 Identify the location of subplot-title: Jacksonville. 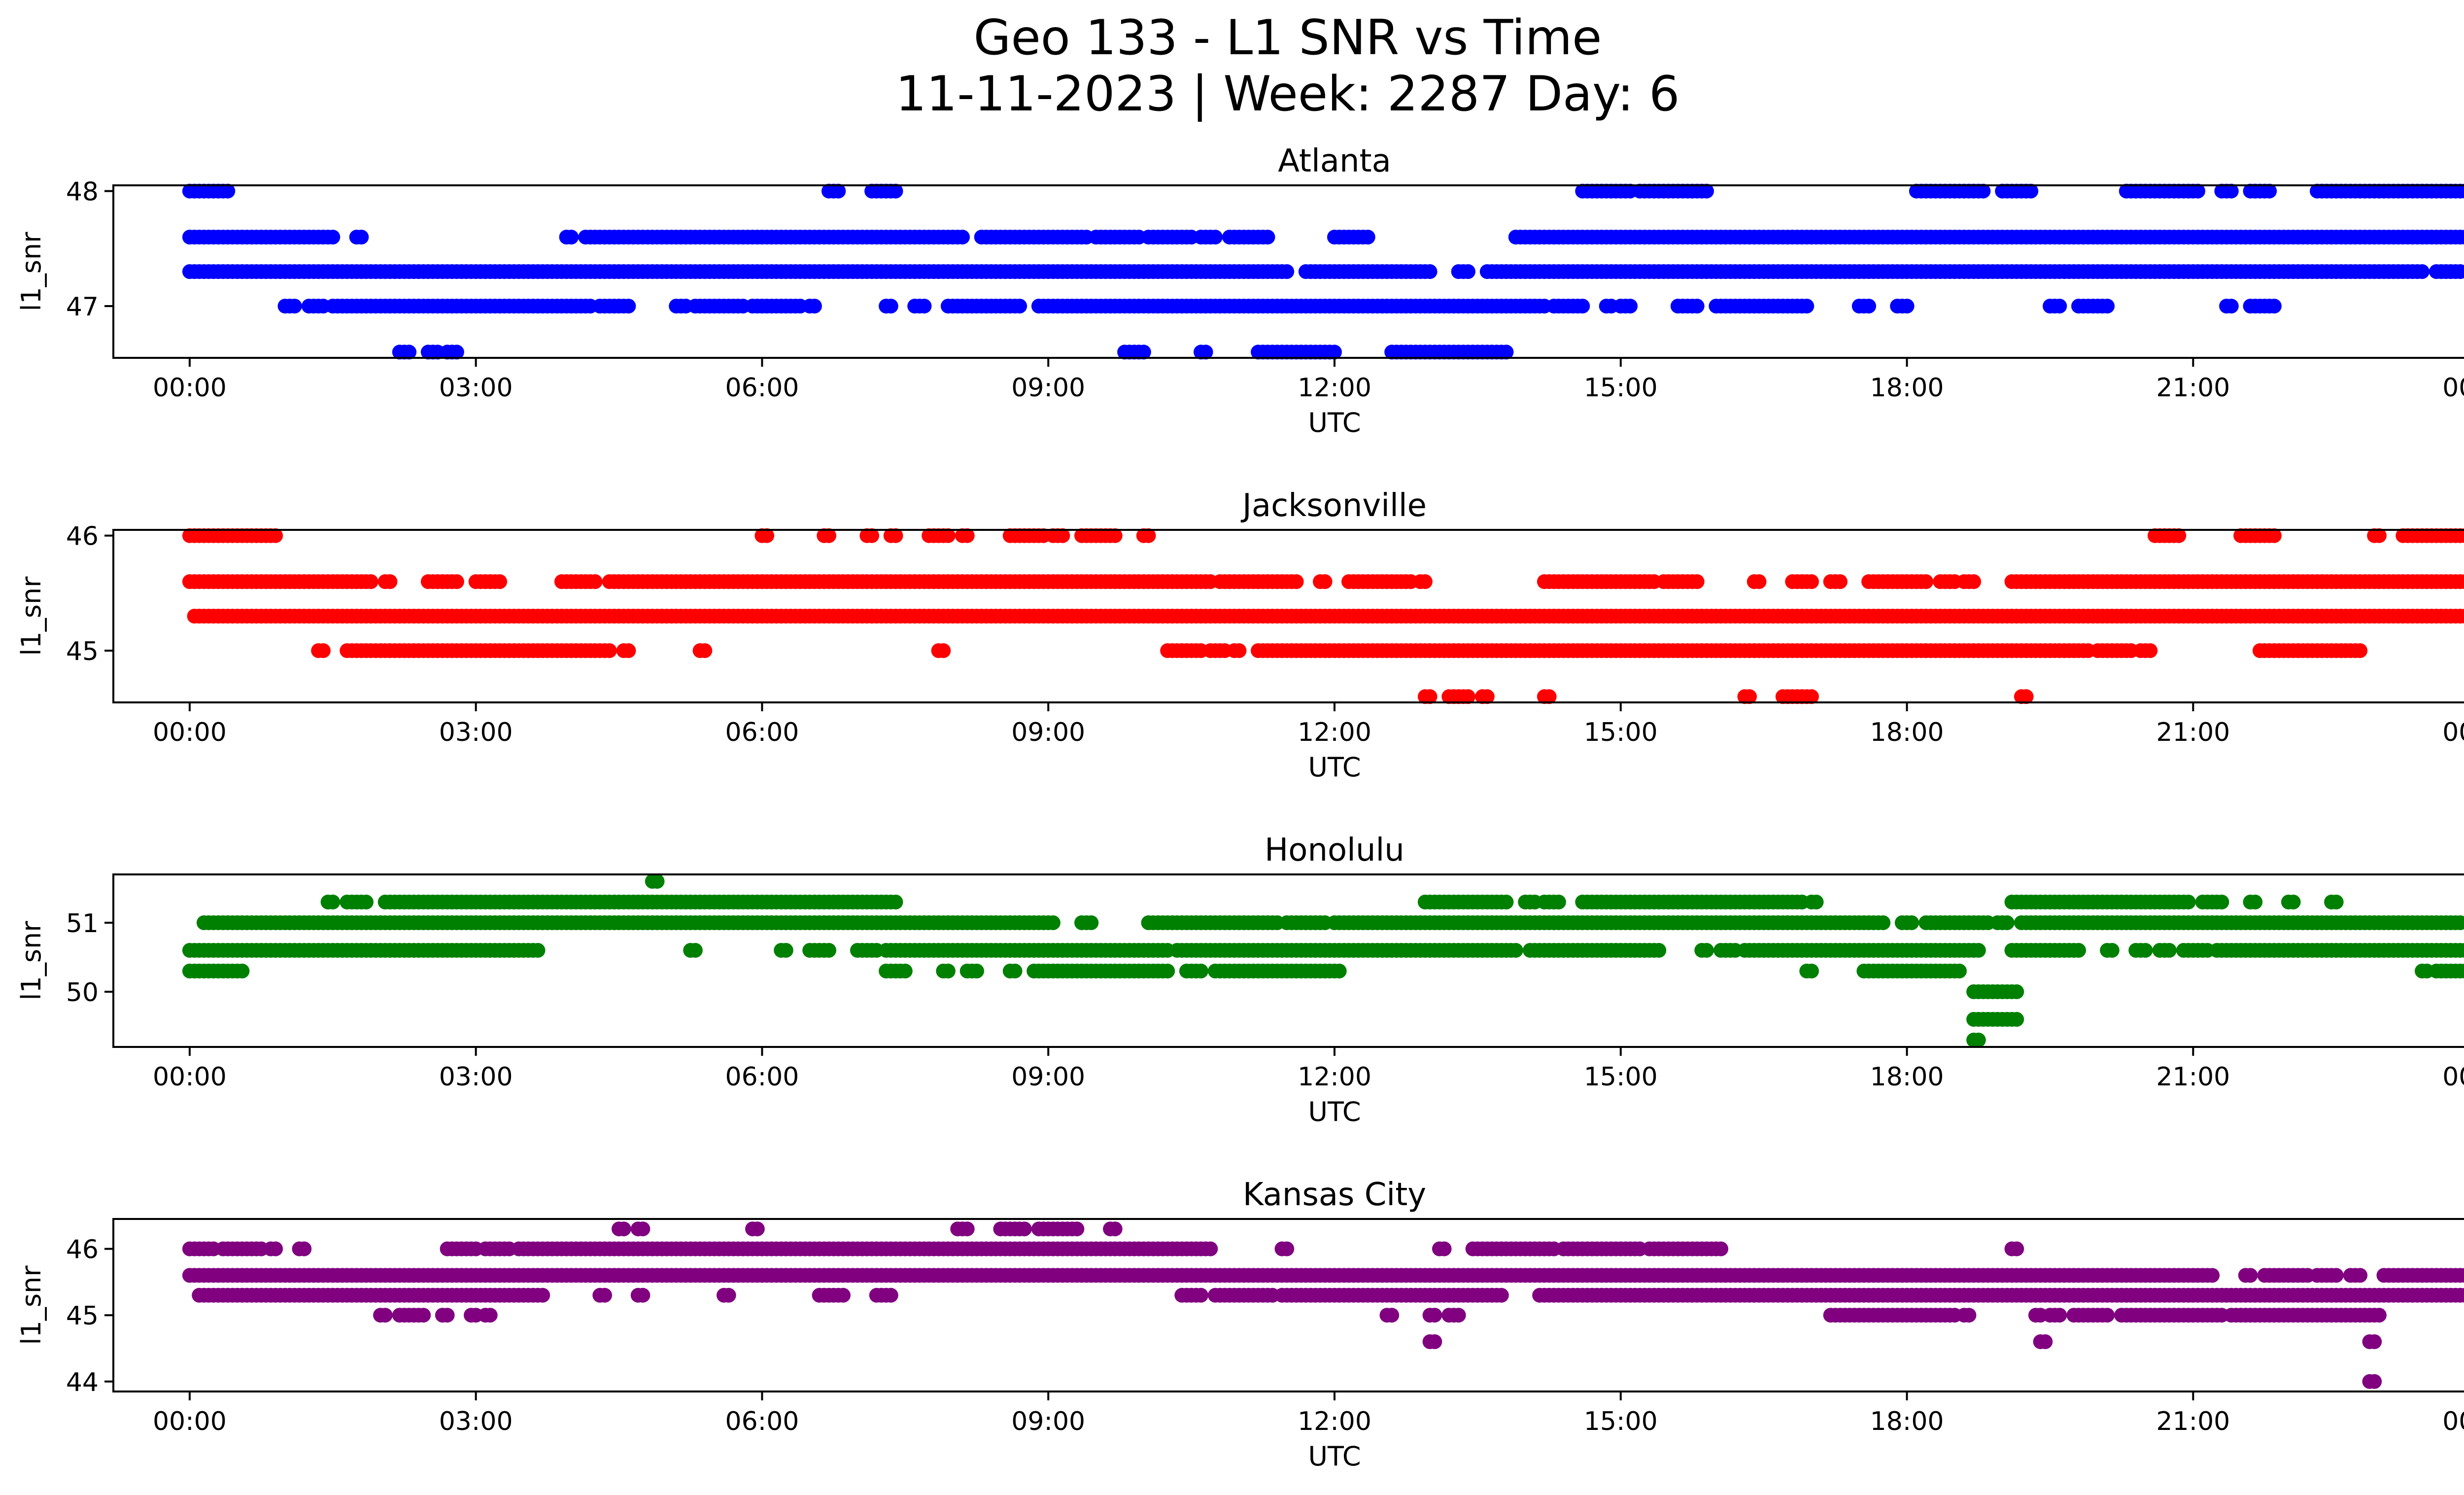
(1333, 505).